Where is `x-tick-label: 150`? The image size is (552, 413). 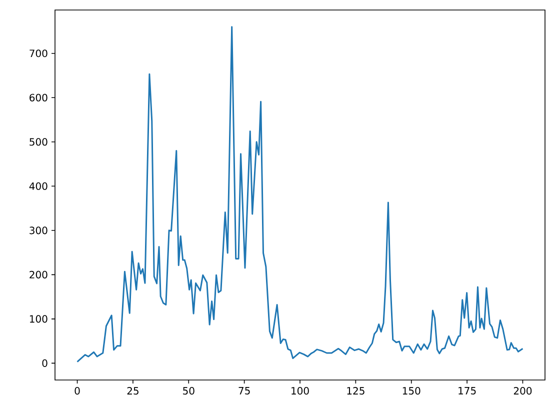
x-tick-label: 150 is located at coordinates (411, 391).